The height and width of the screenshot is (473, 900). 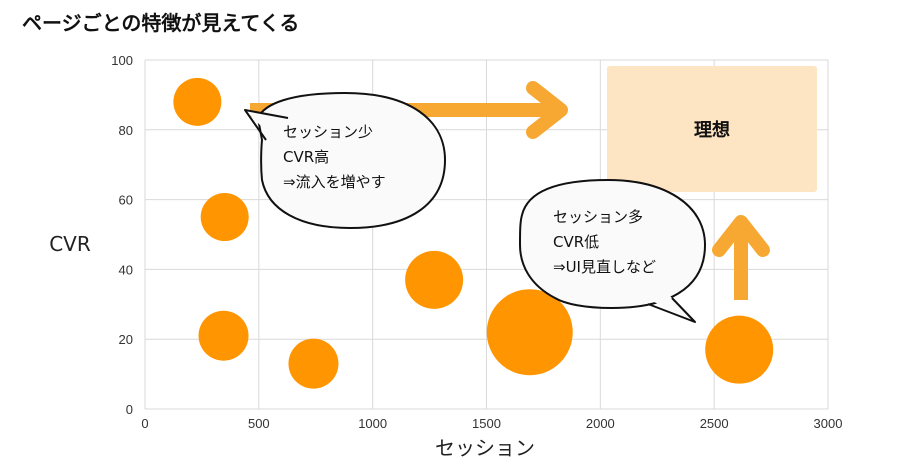 I want to click on x-tick-label: 1500, so click(x=486, y=423).